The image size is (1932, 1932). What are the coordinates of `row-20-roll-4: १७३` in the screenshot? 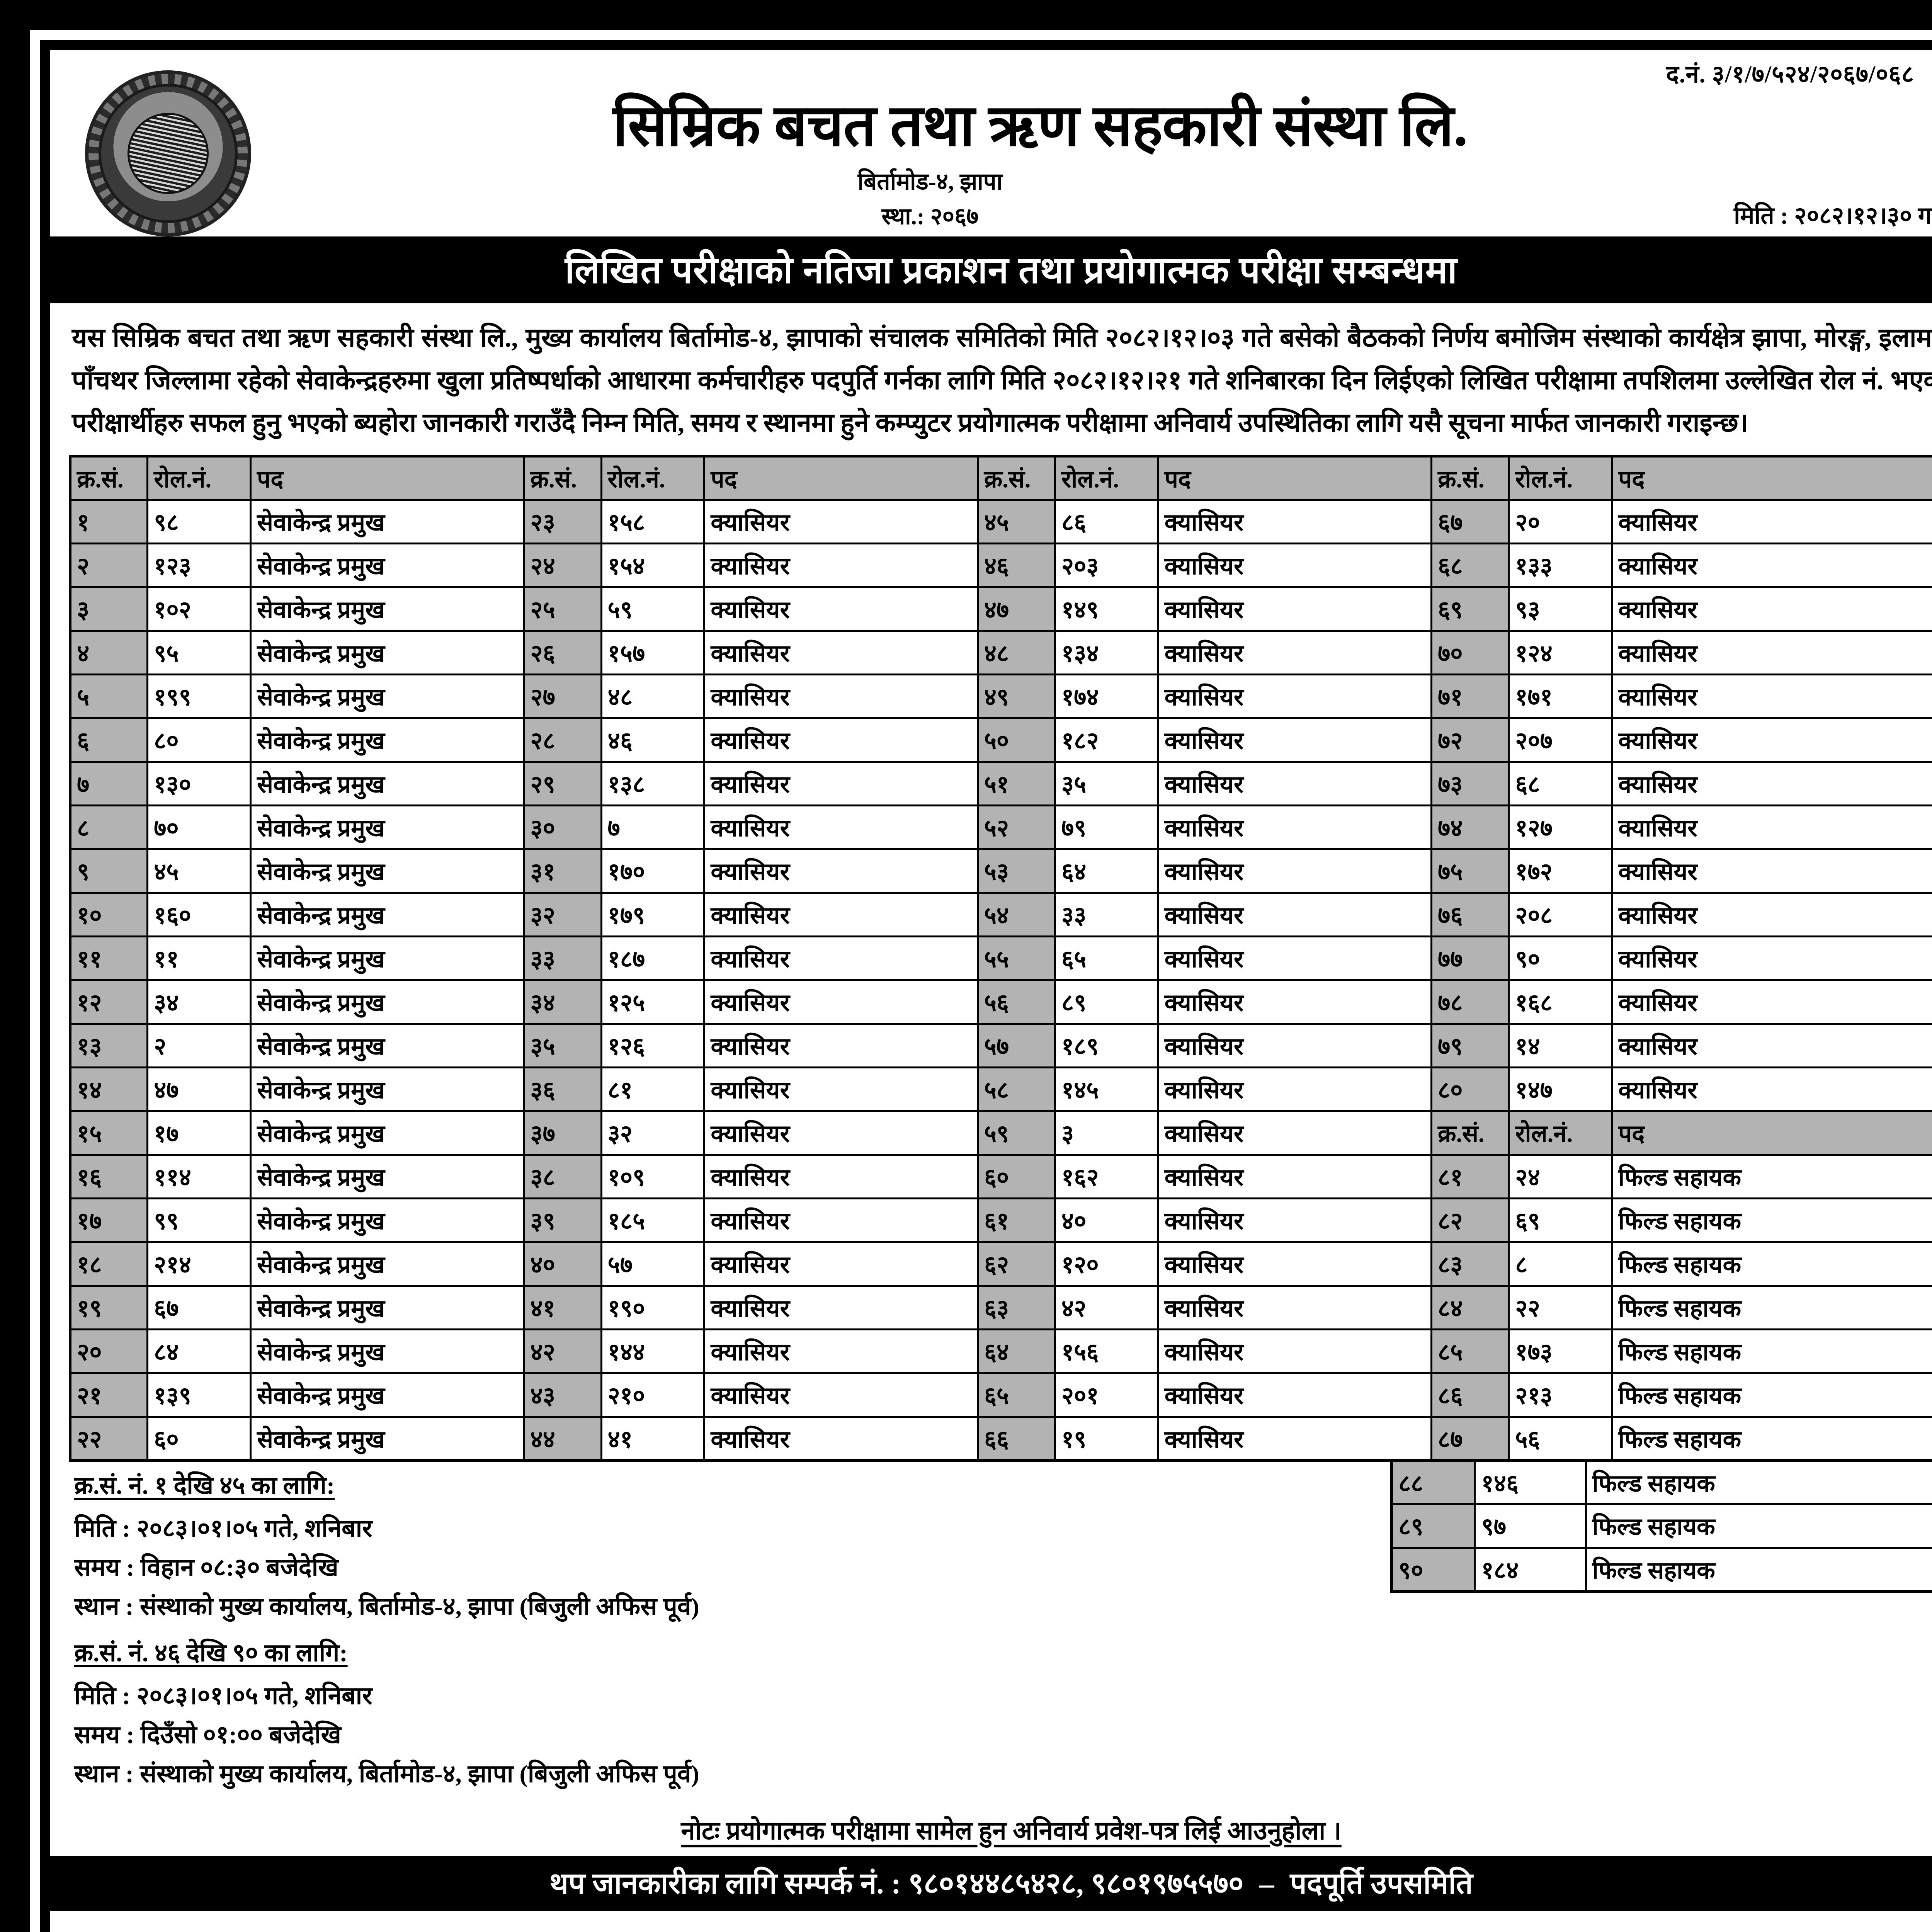 It's located at (1561, 1351).